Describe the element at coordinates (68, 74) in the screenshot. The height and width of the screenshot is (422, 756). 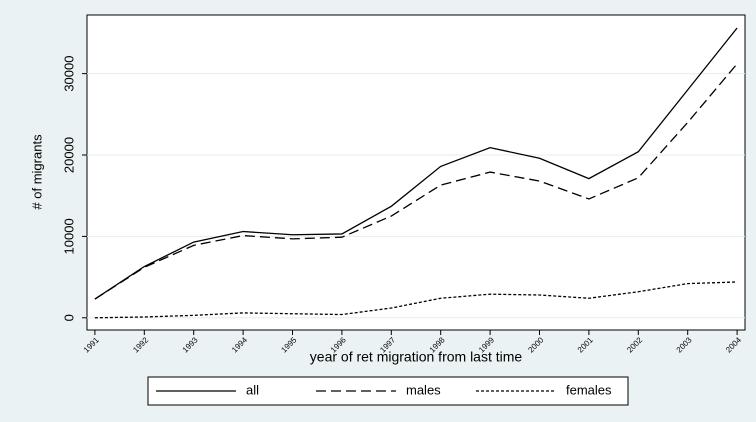
I see `y-tick-label: 30000` at that location.